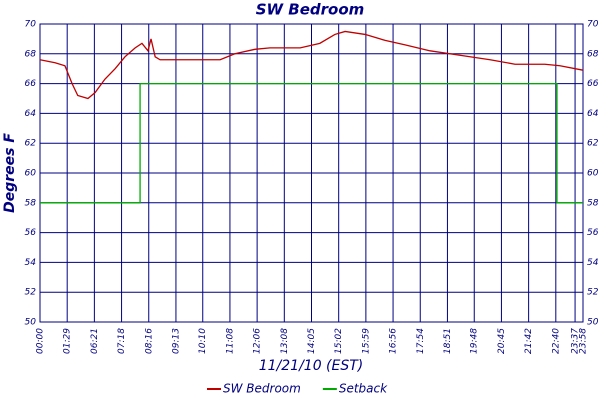  What do you see at coordinates (576, 341) in the screenshot?
I see `x-tick-label: 23:37` at bounding box center [576, 341].